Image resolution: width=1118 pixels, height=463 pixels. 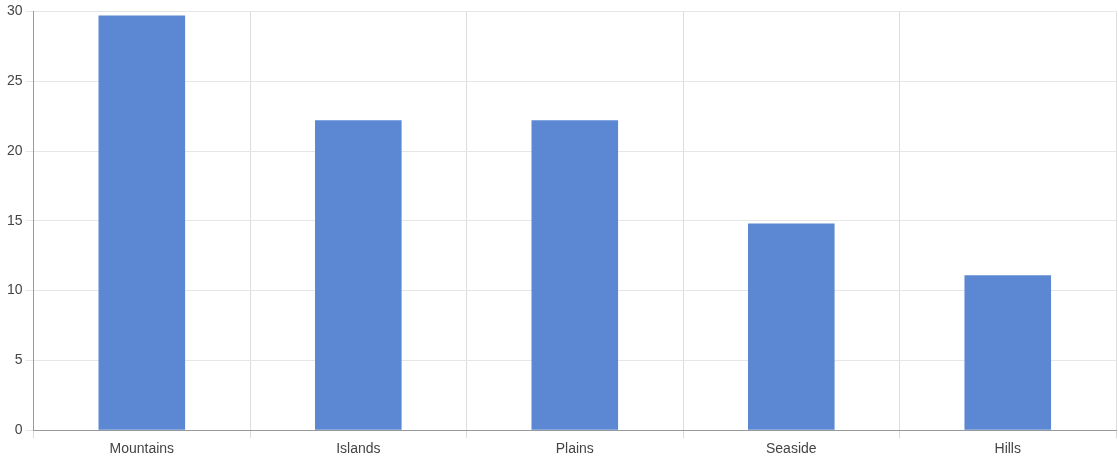 What do you see at coordinates (14, 289) in the screenshot?
I see `y-tick-label: 10` at bounding box center [14, 289].